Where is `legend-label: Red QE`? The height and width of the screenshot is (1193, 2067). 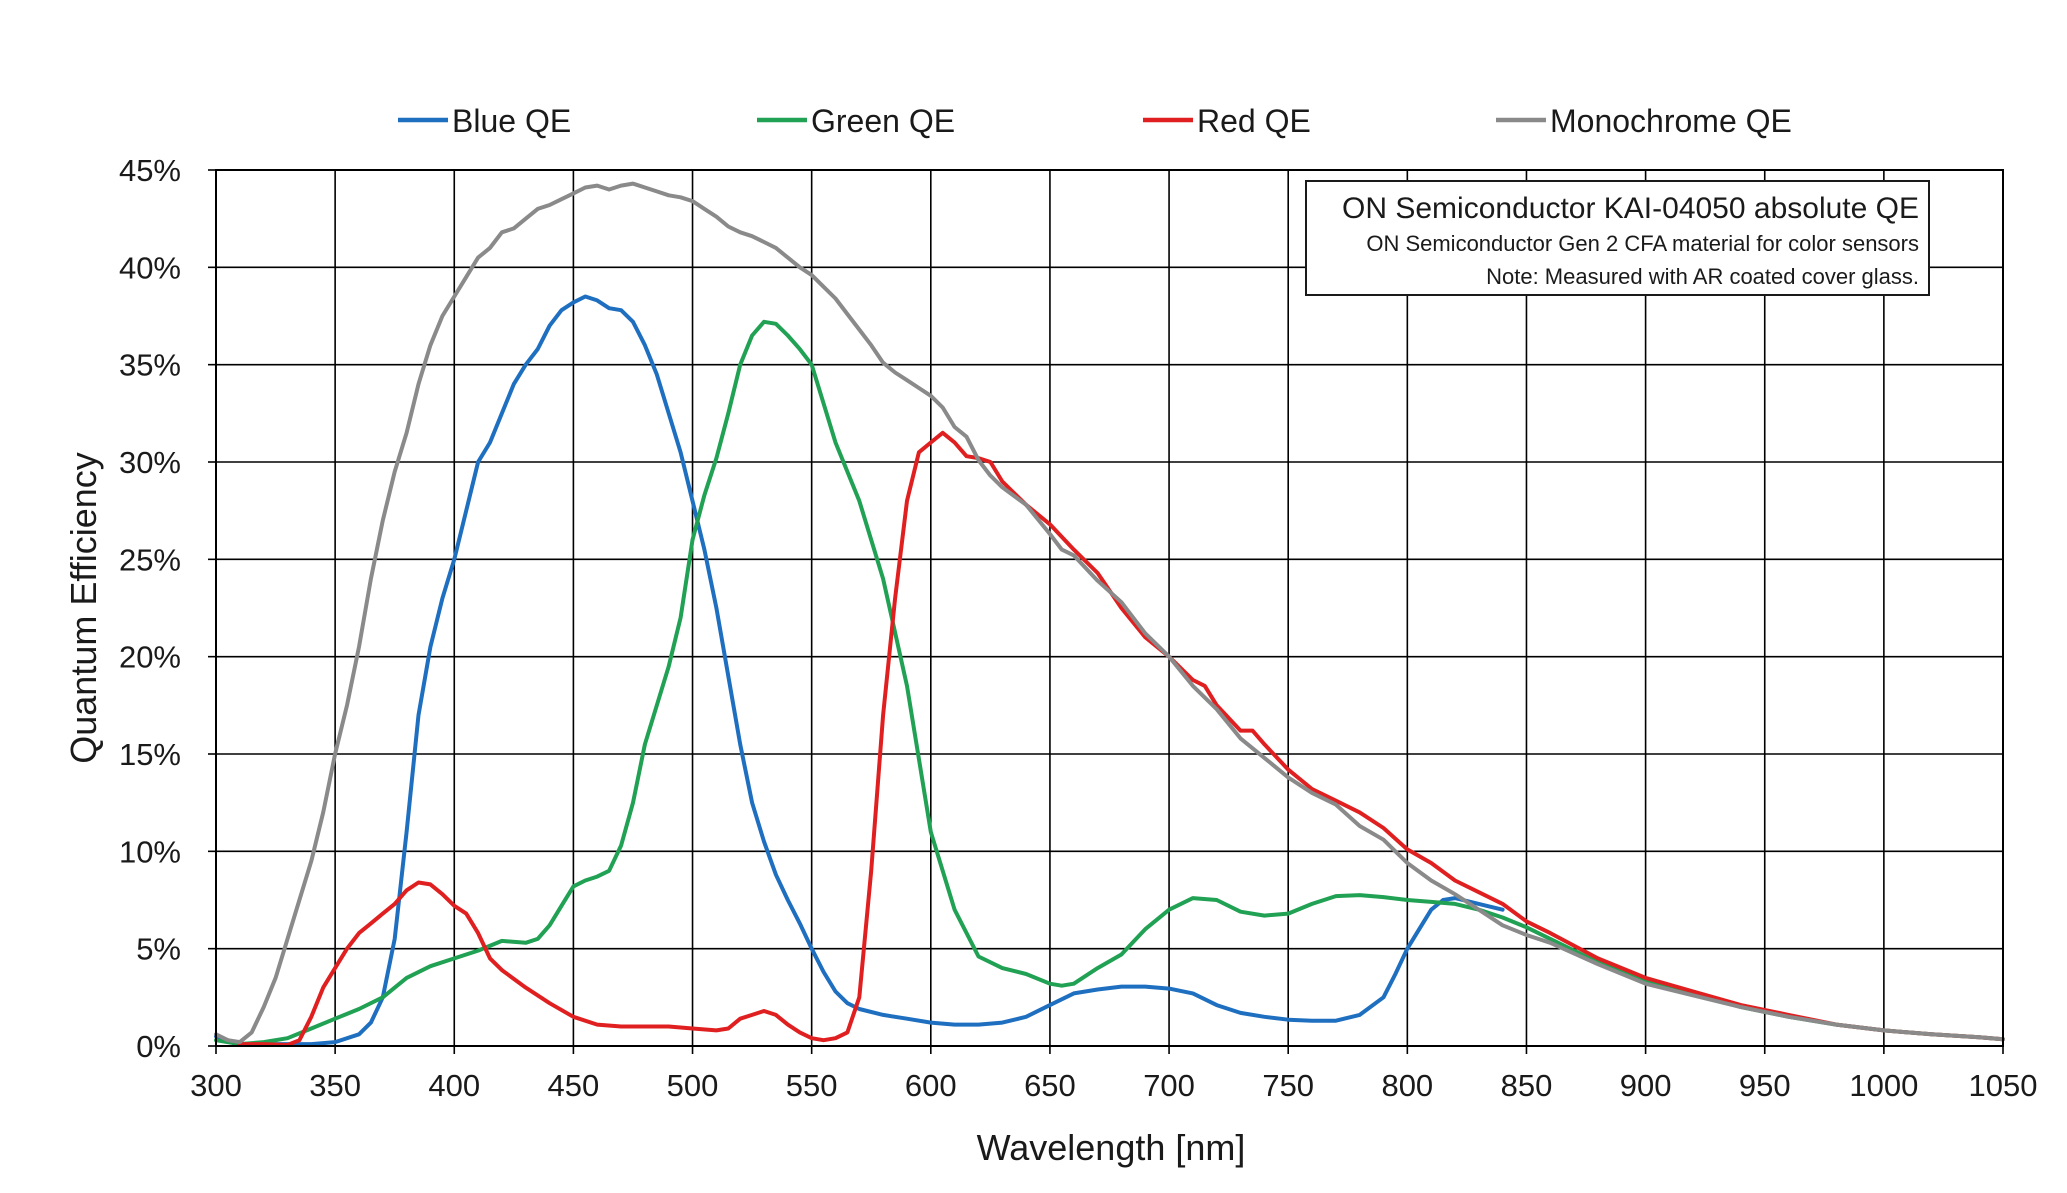
legend-label: Red QE is located at coordinates (1254, 121).